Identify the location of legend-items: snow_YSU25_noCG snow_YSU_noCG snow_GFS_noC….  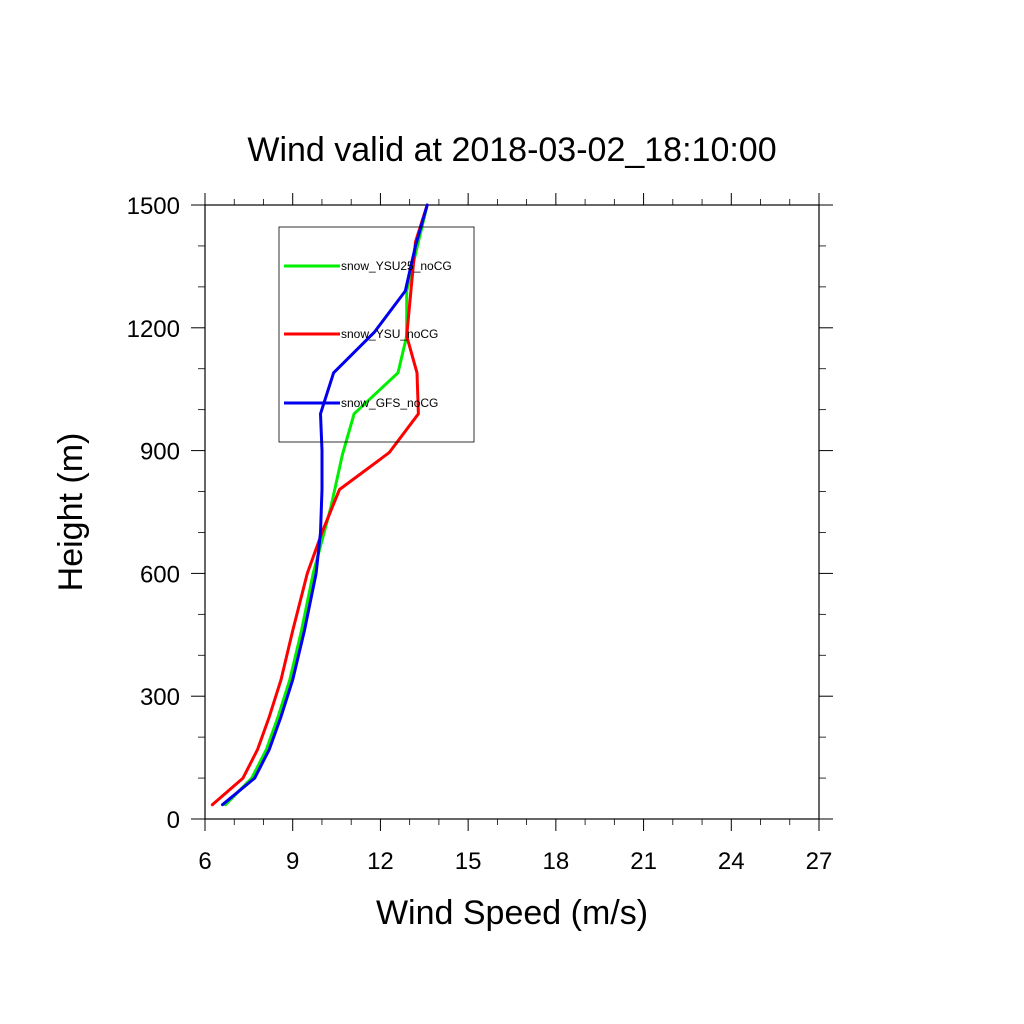
(368, 334).